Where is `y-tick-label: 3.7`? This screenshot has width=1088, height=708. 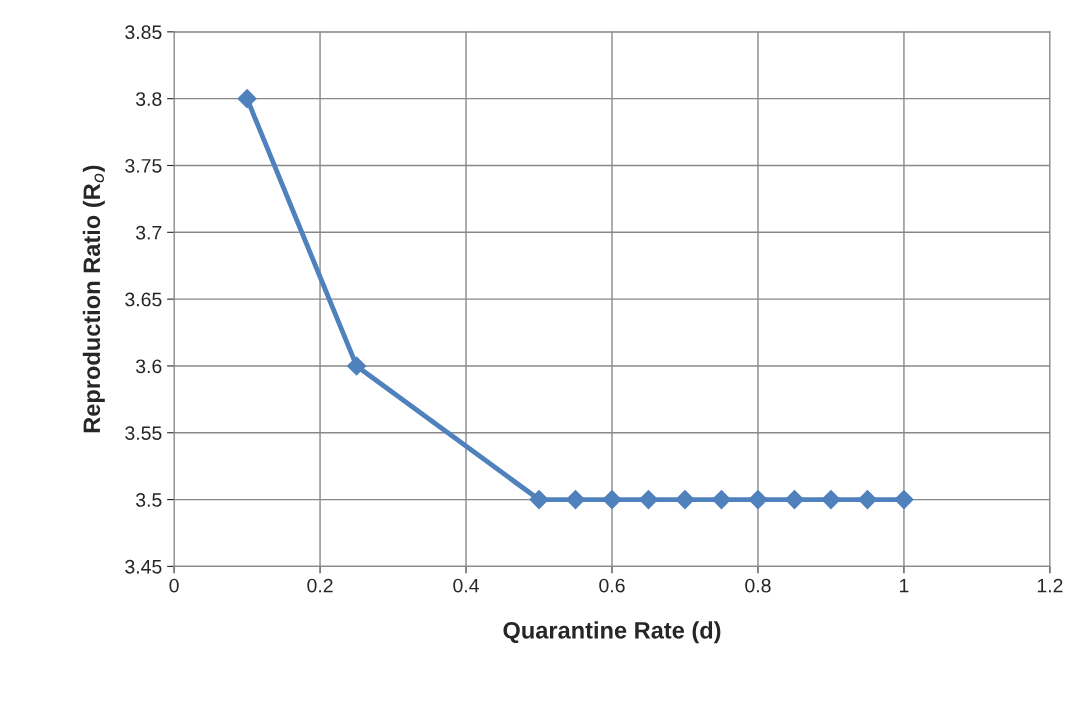
y-tick-label: 3.7 is located at coordinates (148, 232).